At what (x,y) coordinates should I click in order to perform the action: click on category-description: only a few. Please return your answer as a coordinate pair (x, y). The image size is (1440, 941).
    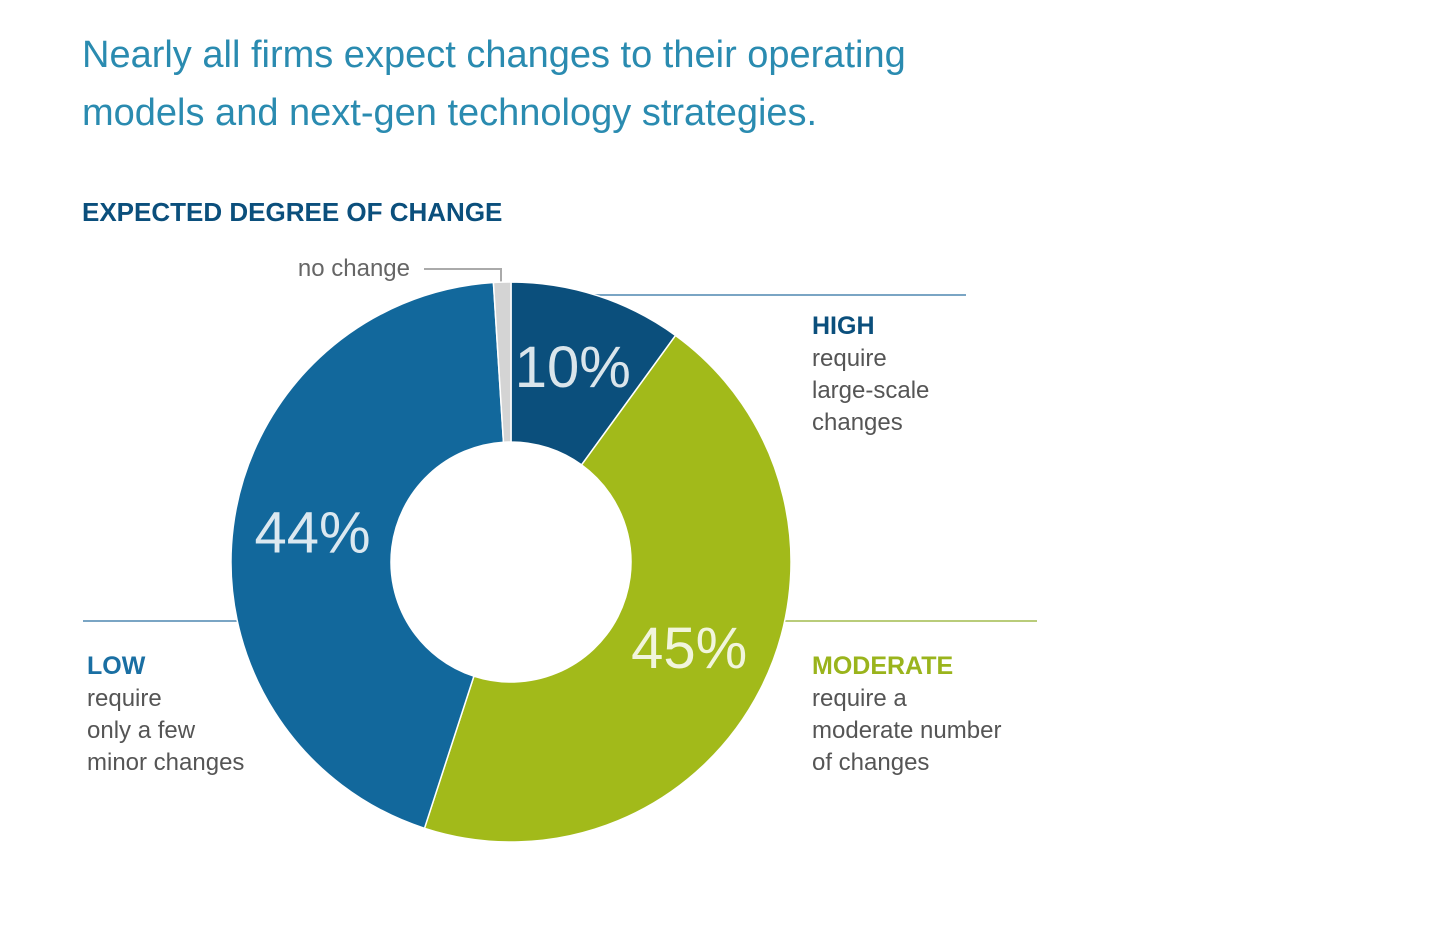
    Looking at the image, I should click on (141, 730).